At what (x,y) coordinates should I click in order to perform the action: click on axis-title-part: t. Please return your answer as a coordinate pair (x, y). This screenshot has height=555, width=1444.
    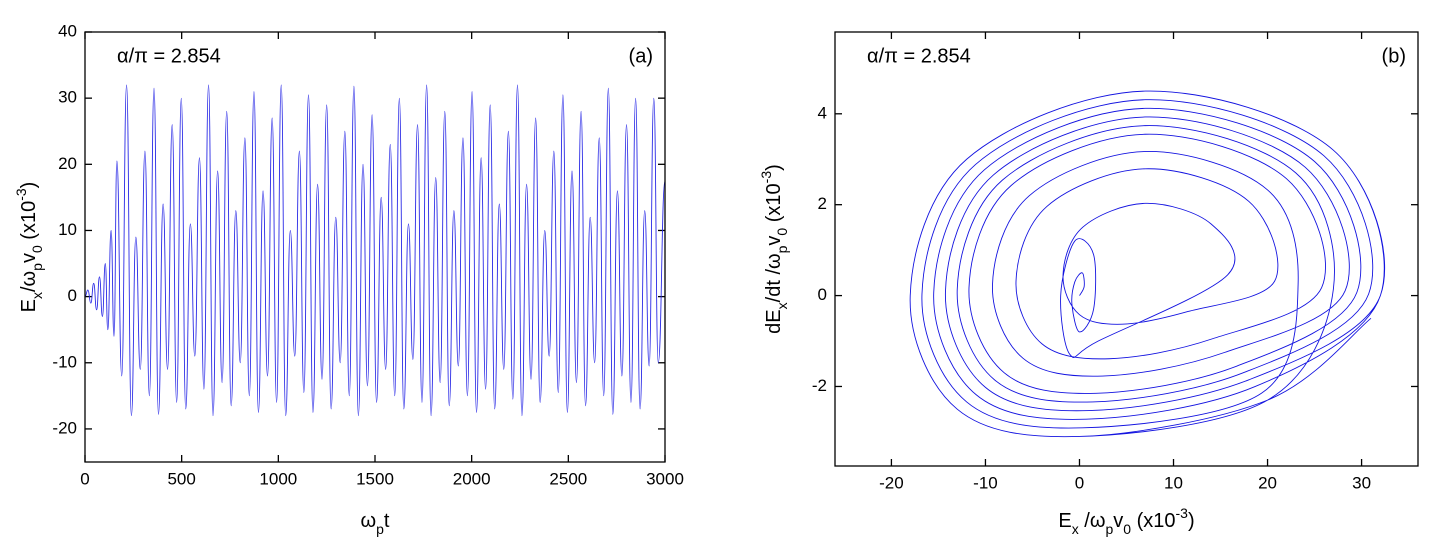
    Looking at the image, I should click on (387, 521).